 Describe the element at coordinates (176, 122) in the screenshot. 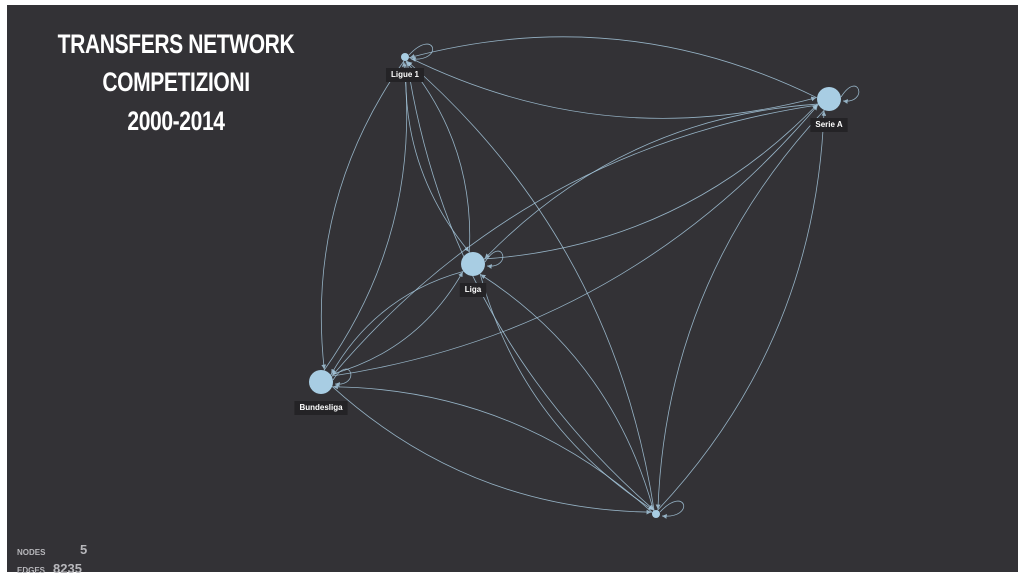

I see `title-line: 2000-2014` at that location.